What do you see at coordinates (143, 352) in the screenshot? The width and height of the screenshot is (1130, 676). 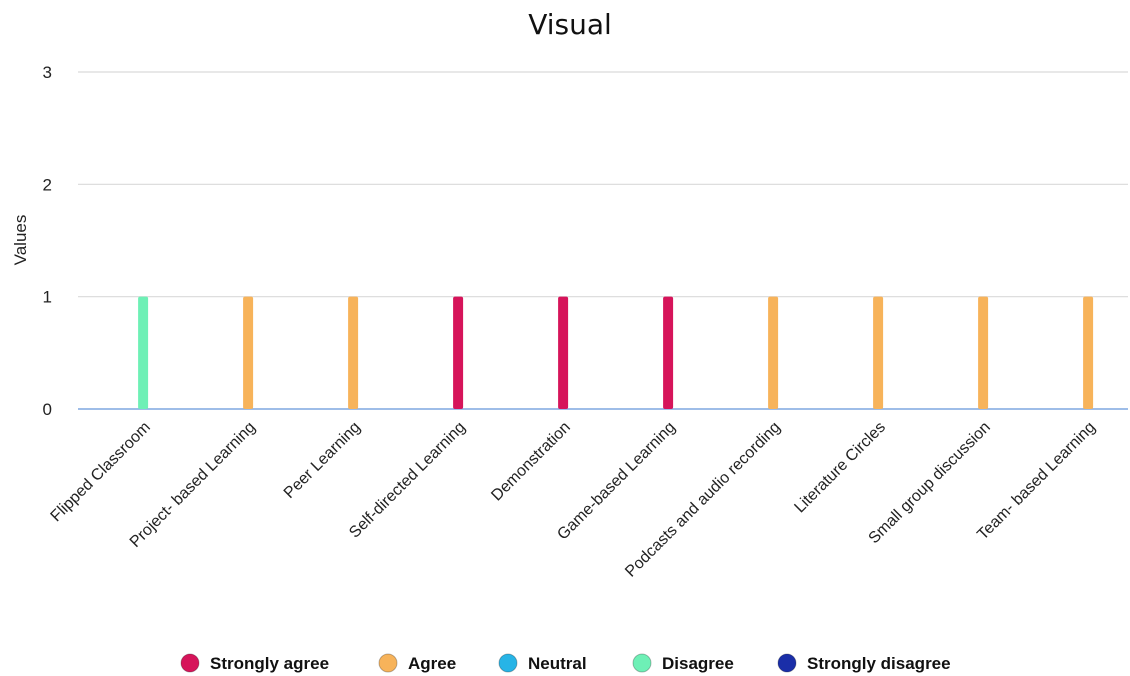 I see `bar-disagree` at bounding box center [143, 352].